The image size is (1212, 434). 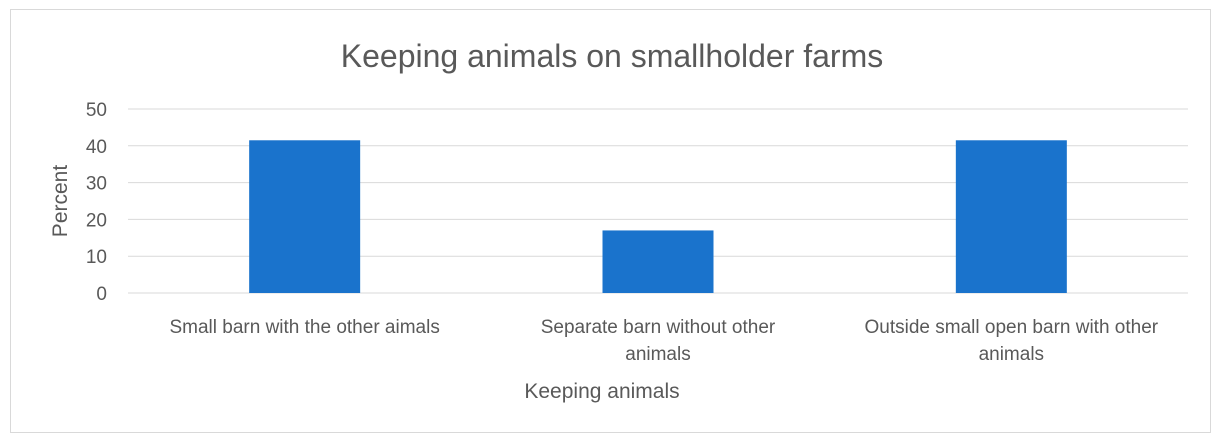 What do you see at coordinates (612, 56) in the screenshot?
I see `chart-title: Keeping animals on smallholder farms` at bounding box center [612, 56].